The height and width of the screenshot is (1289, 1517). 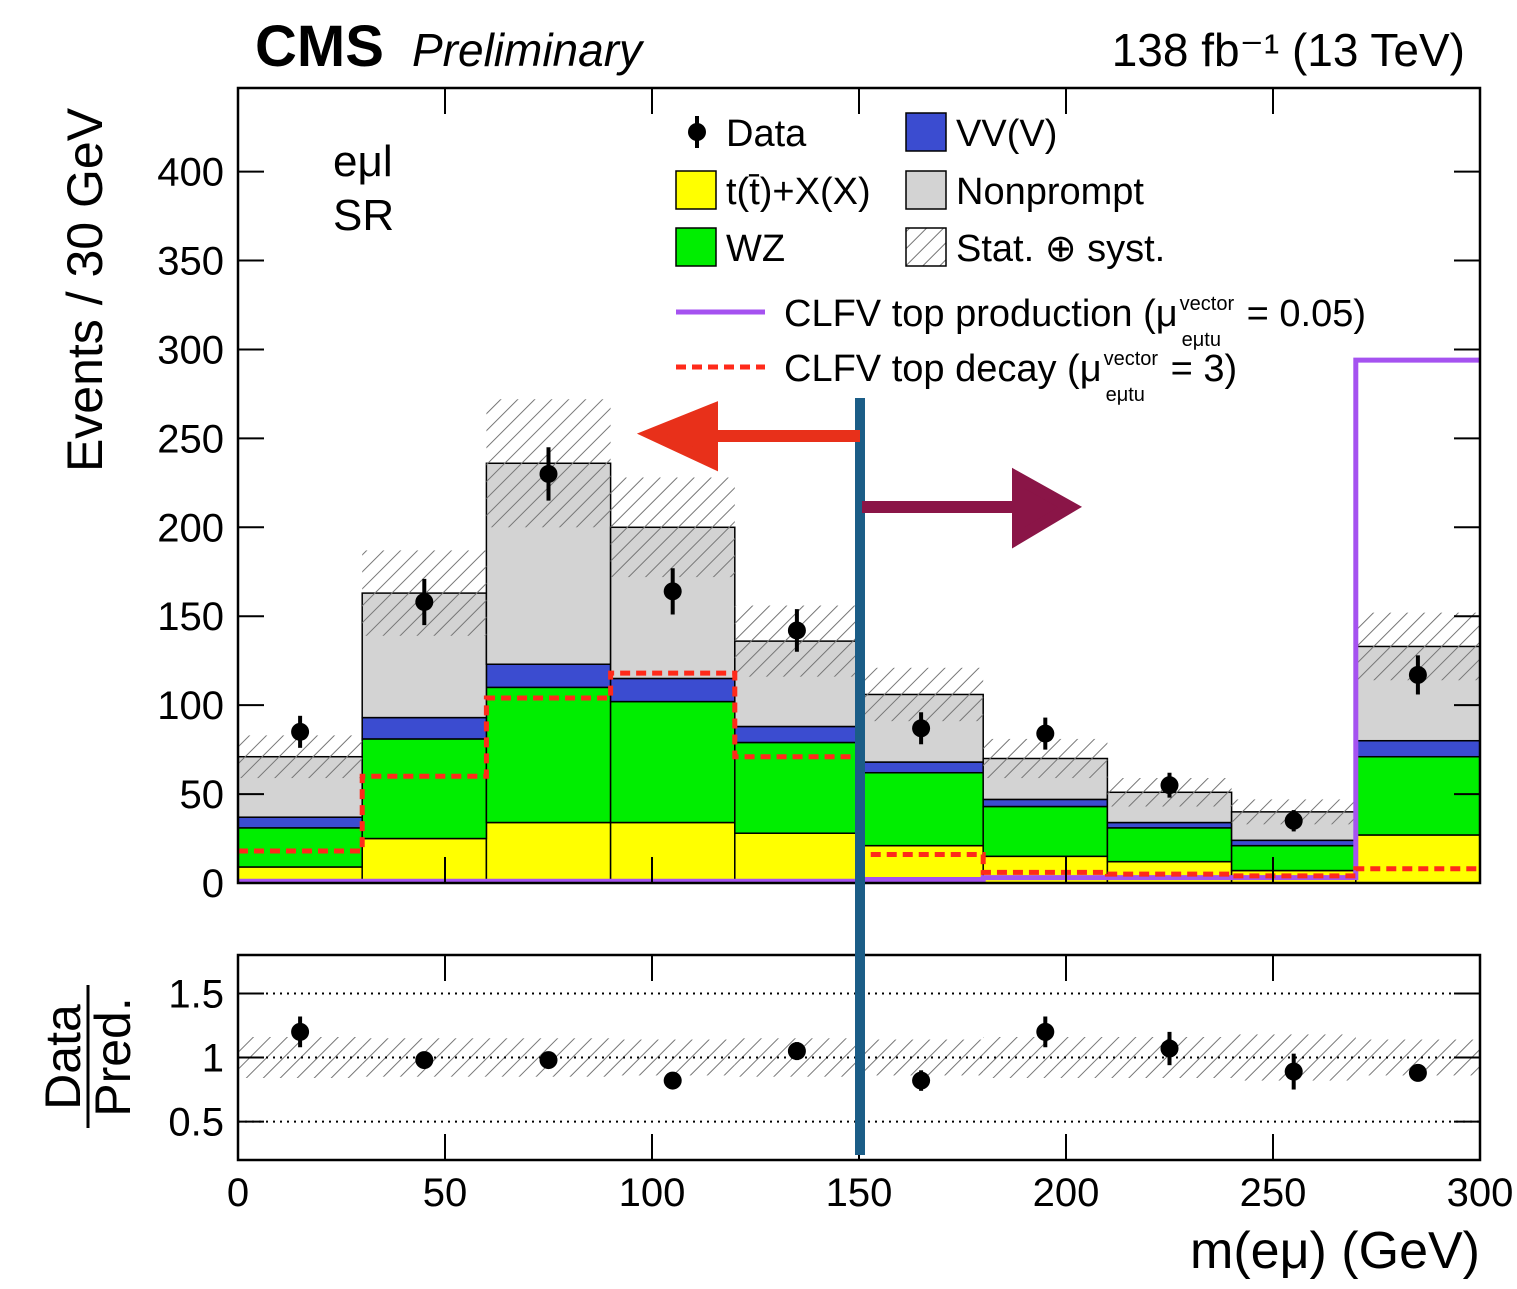 I want to click on y-tick-label: 350, so click(x=190, y=262).